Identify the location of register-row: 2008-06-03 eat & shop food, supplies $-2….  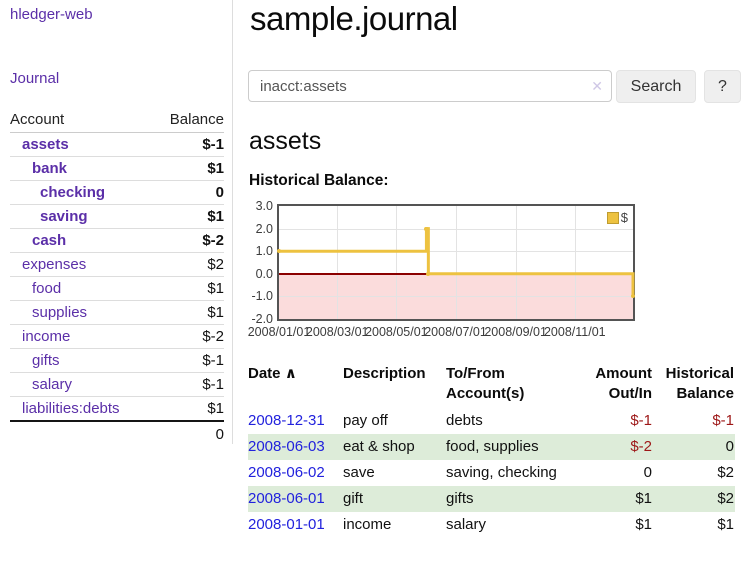
(491, 447).